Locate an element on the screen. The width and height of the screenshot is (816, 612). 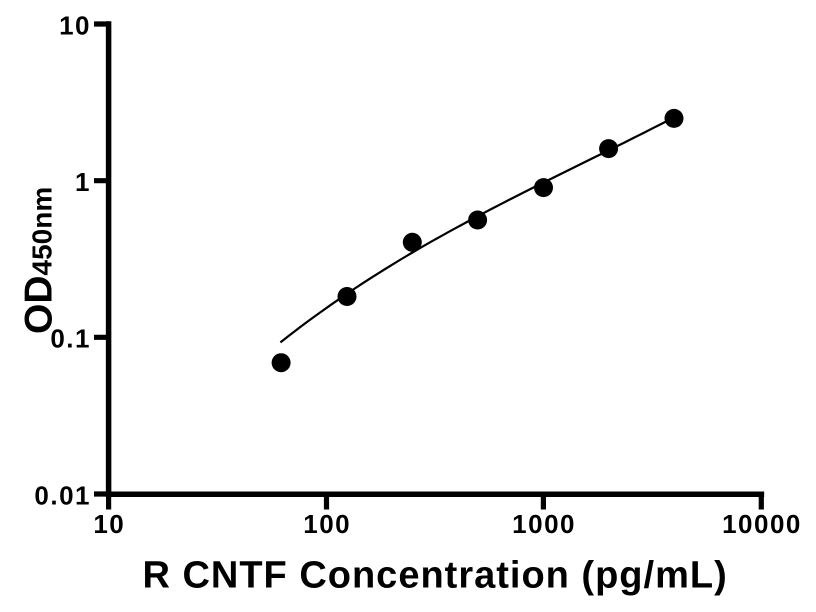
svg-text: R CNTF Concentration (pg/mL) is located at coordinates (434, 576).